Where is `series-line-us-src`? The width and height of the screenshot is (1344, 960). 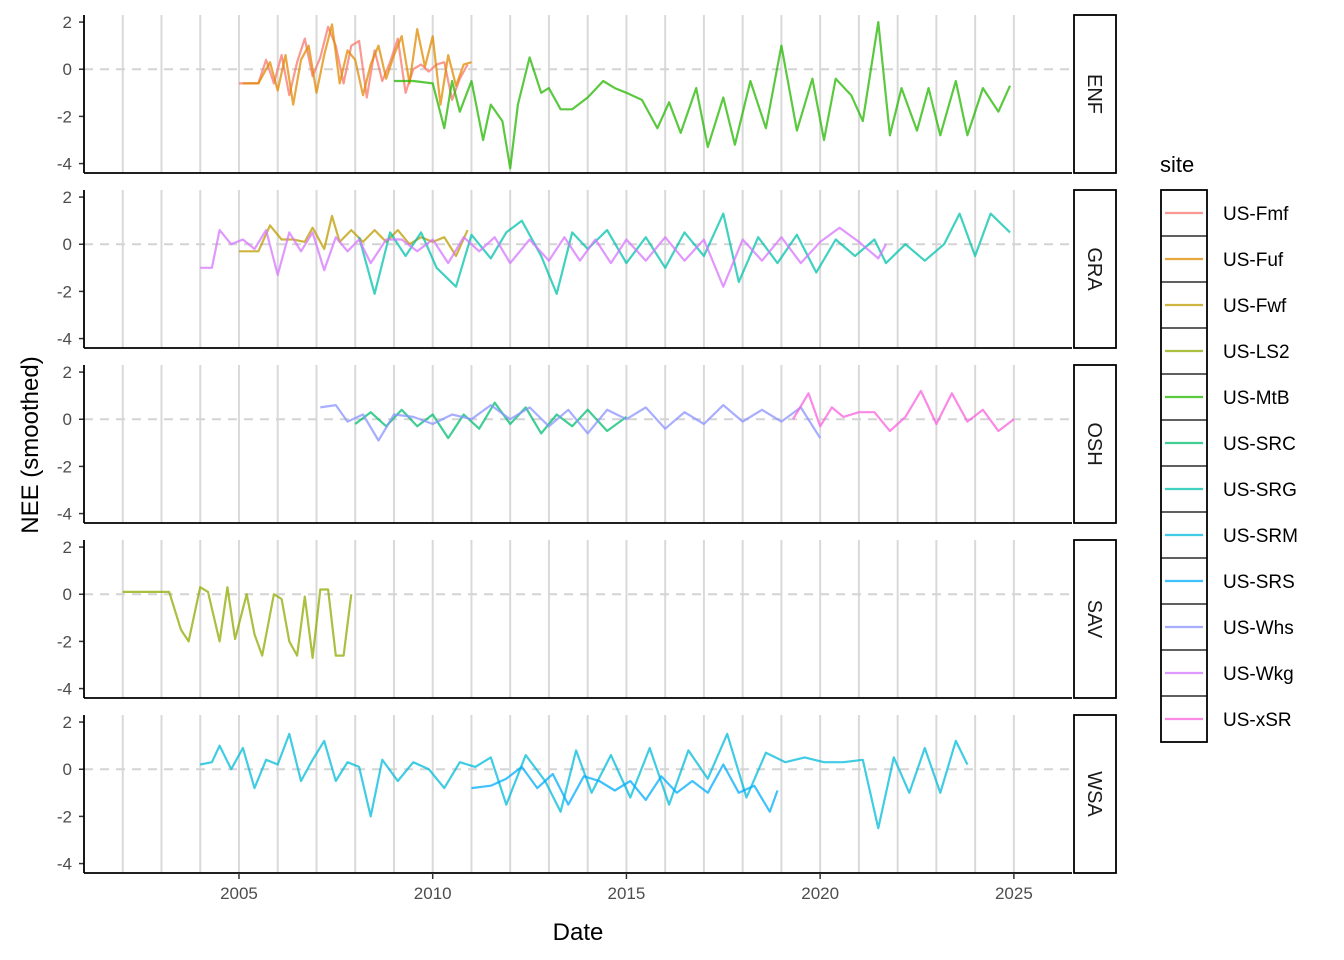
series-line-us-src is located at coordinates (491, 420).